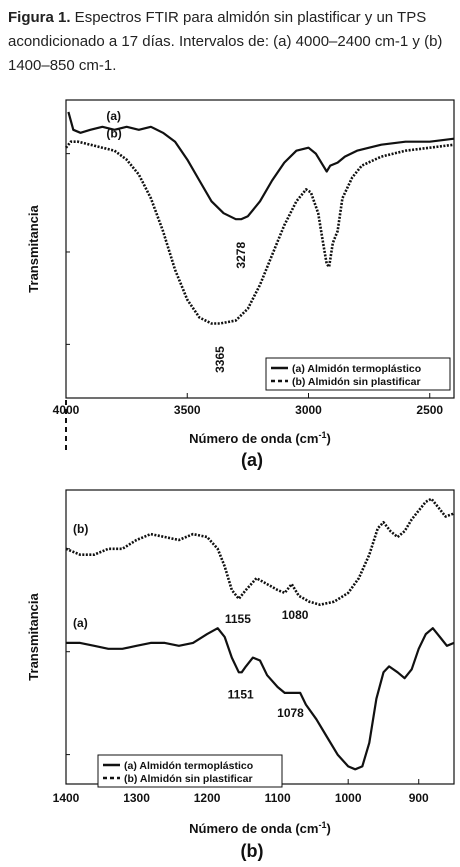 The width and height of the screenshot is (460, 867). What do you see at coordinates (295, 615) in the screenshot?
I see `peak-annotation: 1080` at bounding box center [295, 615].